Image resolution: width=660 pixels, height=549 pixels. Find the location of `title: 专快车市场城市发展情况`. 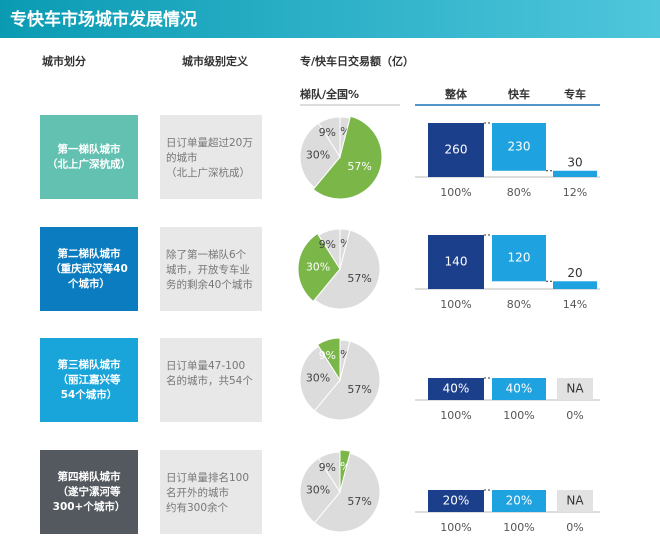

title: 专快车市场城市发展情况 is located at coordinates (103, 19).